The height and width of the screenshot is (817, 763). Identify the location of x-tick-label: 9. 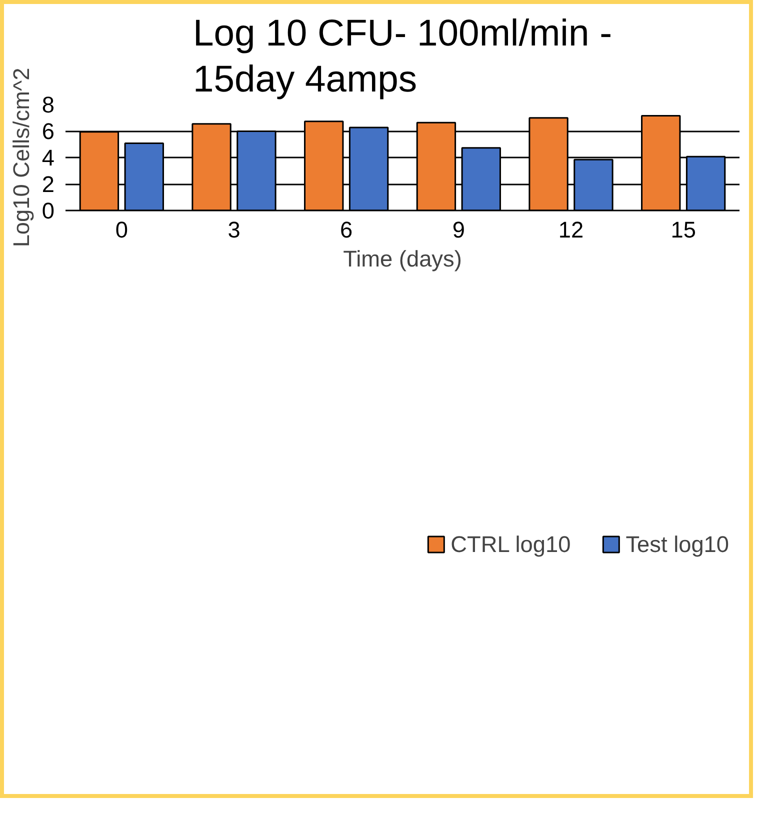
(458, 229).